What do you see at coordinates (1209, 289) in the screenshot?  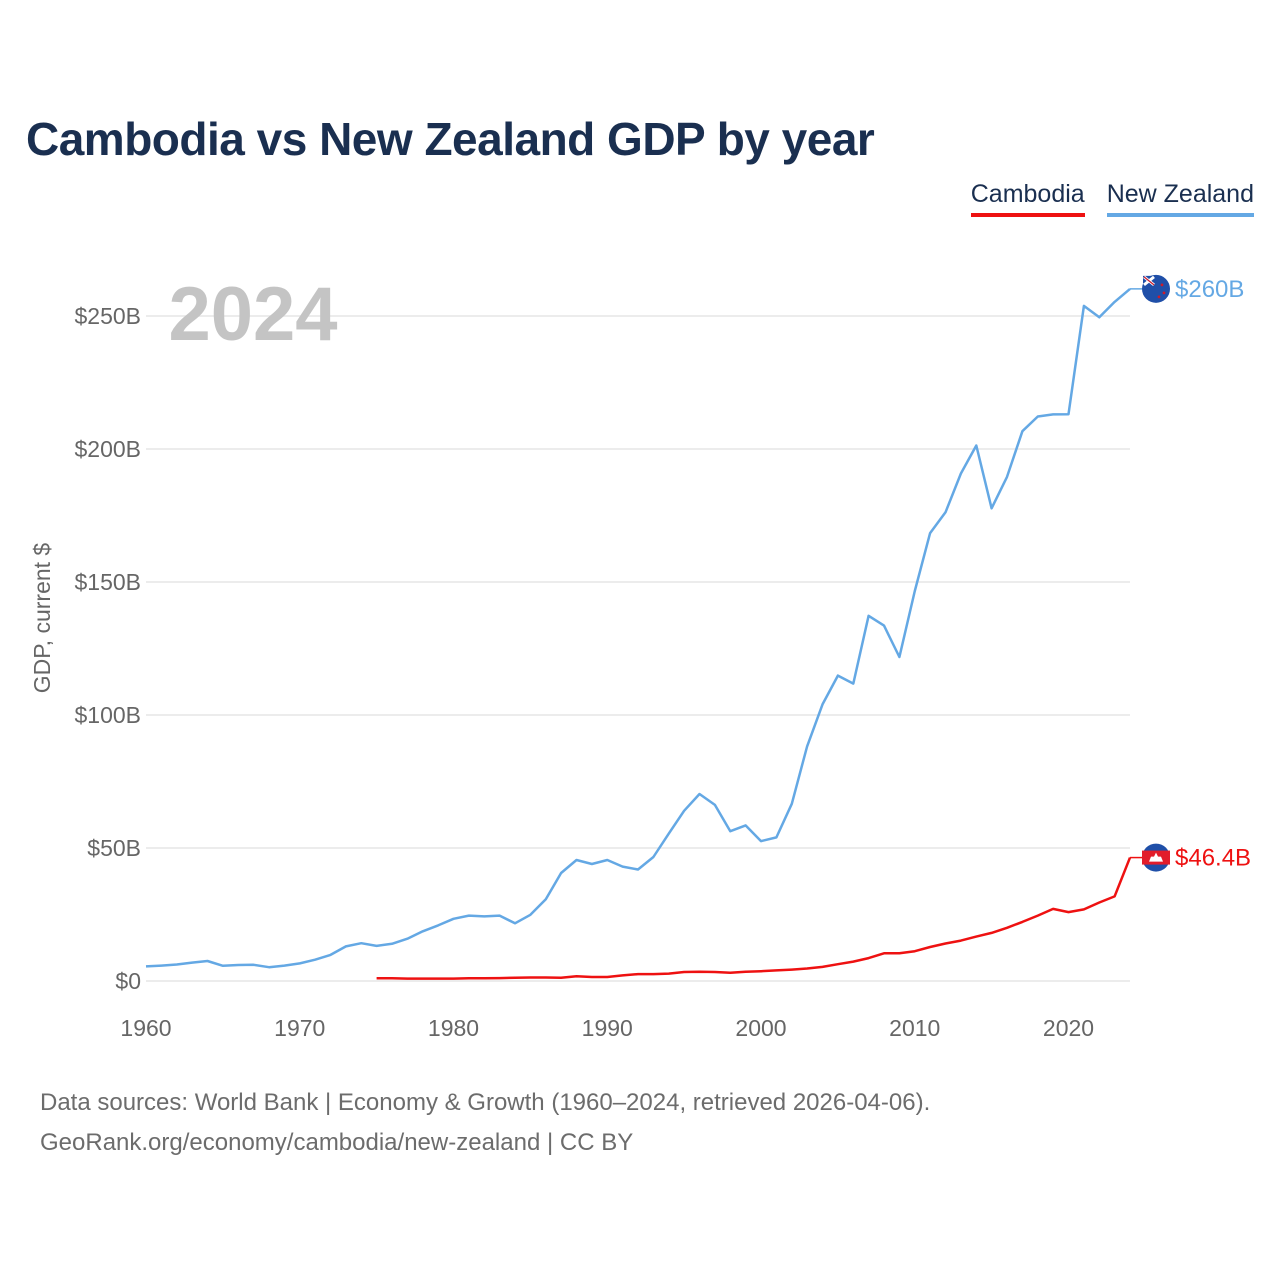 I see `end-value-label-new-zealand: $260B` at bounding box center [1209, 289].